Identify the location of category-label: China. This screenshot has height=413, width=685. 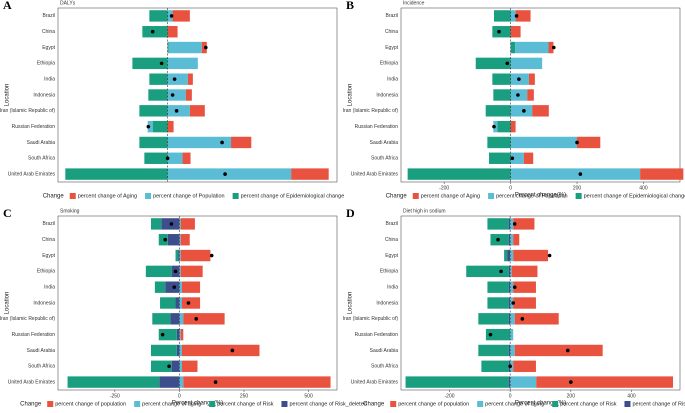
(391, 240).